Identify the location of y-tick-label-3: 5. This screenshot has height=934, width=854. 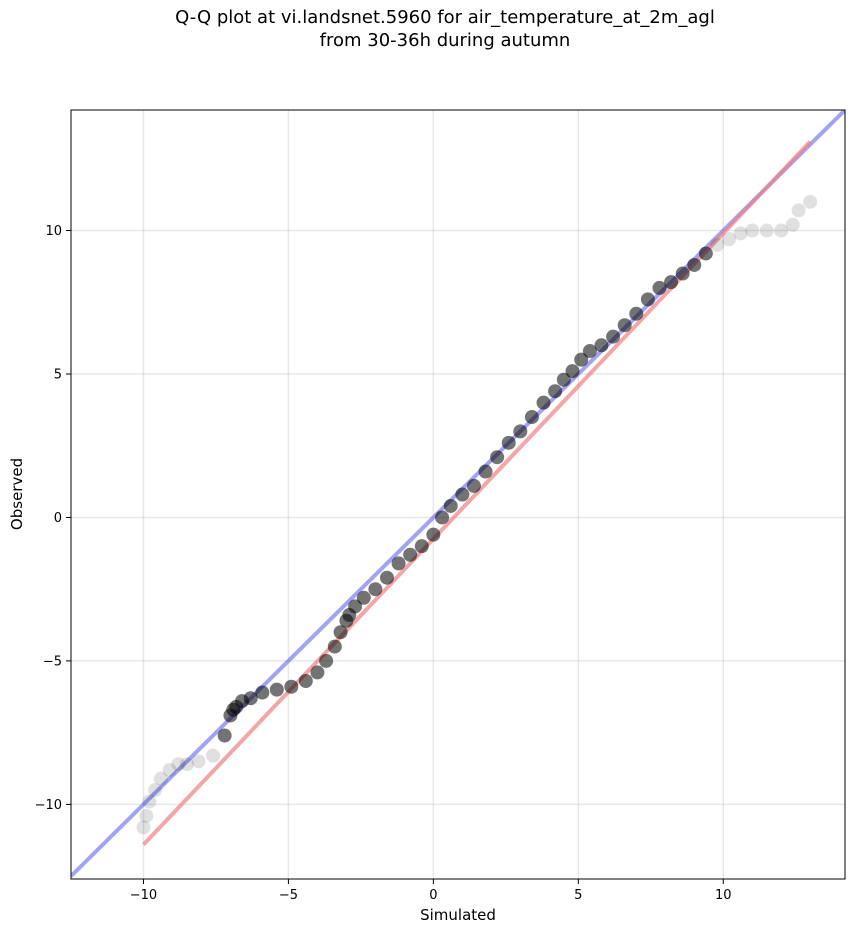
(58, 374).